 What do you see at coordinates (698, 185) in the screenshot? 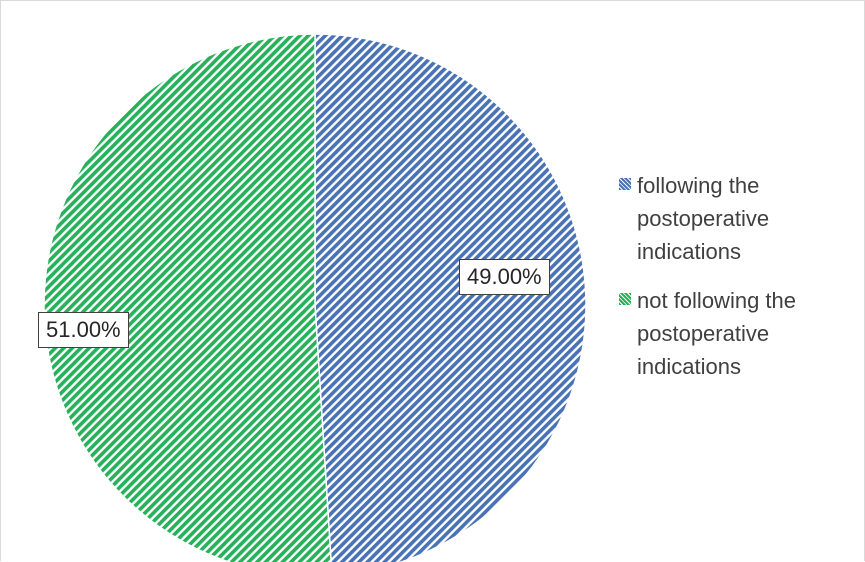
I see `legend-label-line: following the` at bounding box center [698, 185].